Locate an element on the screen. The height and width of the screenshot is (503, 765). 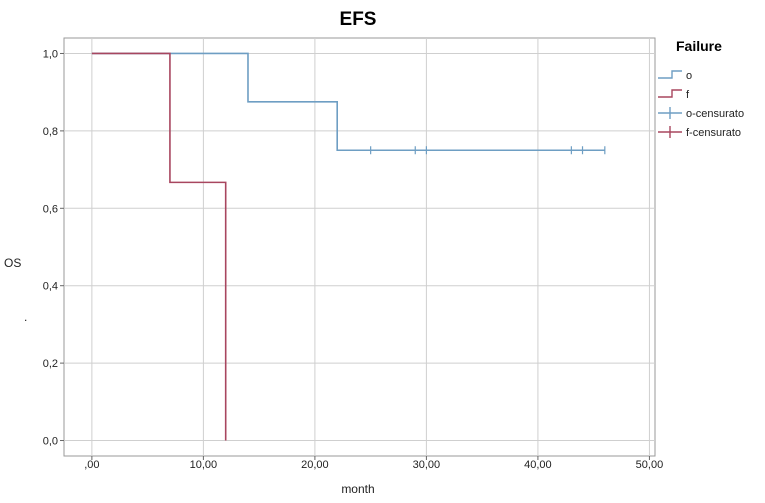
x-tick-label: 10,00 is located at coordinates (204, 465).